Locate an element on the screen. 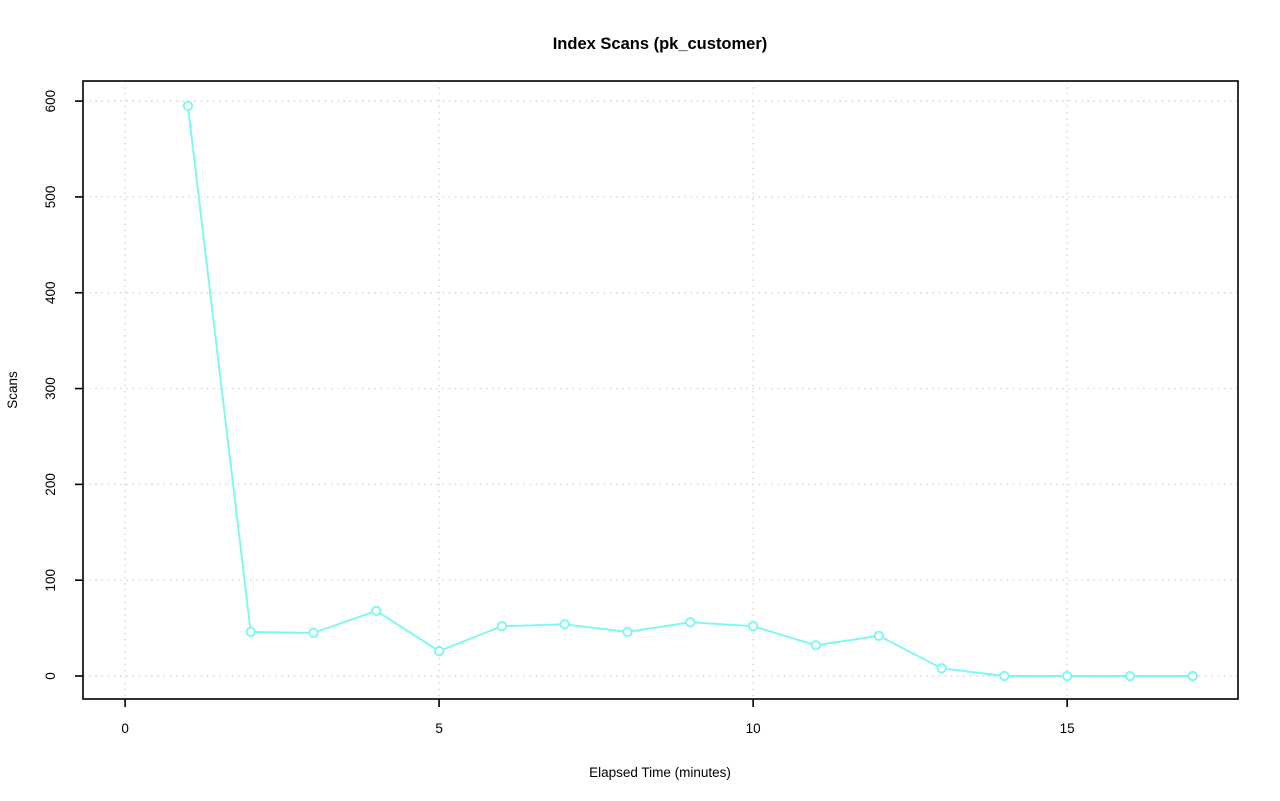  x-tick-label: 0 is located at coordinates (125, 728).